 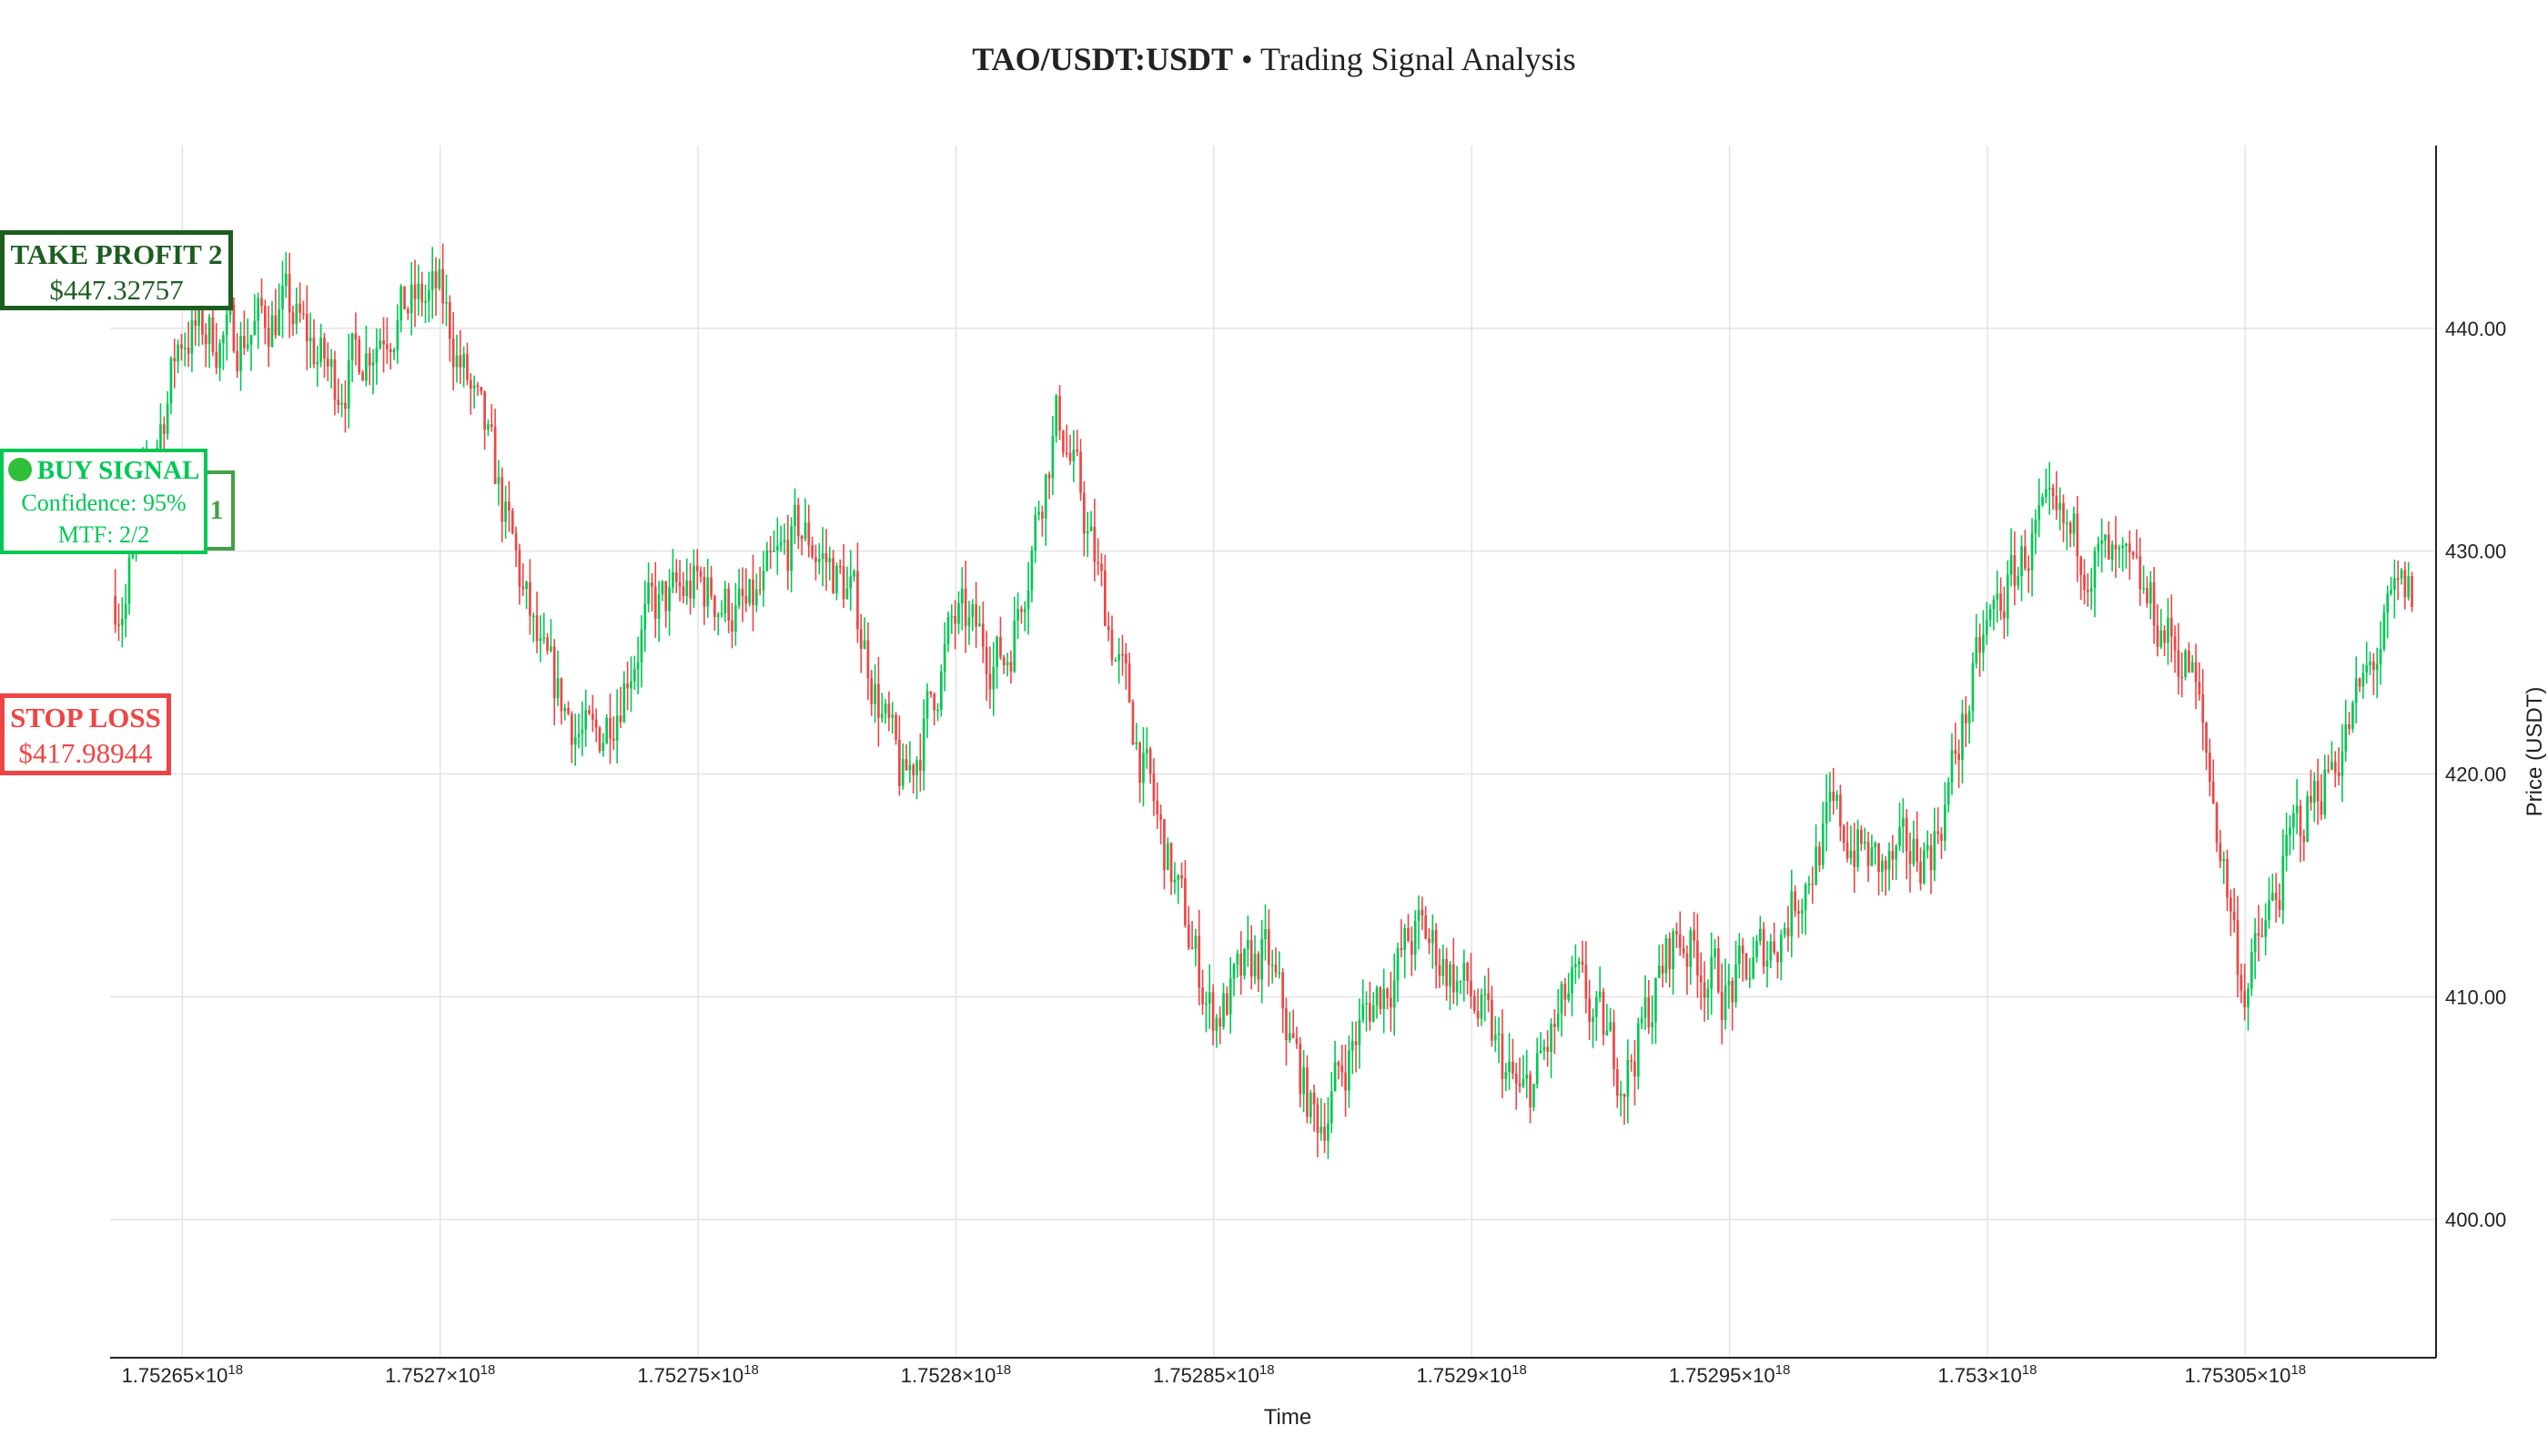 I want to click on stop-loss-label: STOP LOSS, so click(x=86, y=718).